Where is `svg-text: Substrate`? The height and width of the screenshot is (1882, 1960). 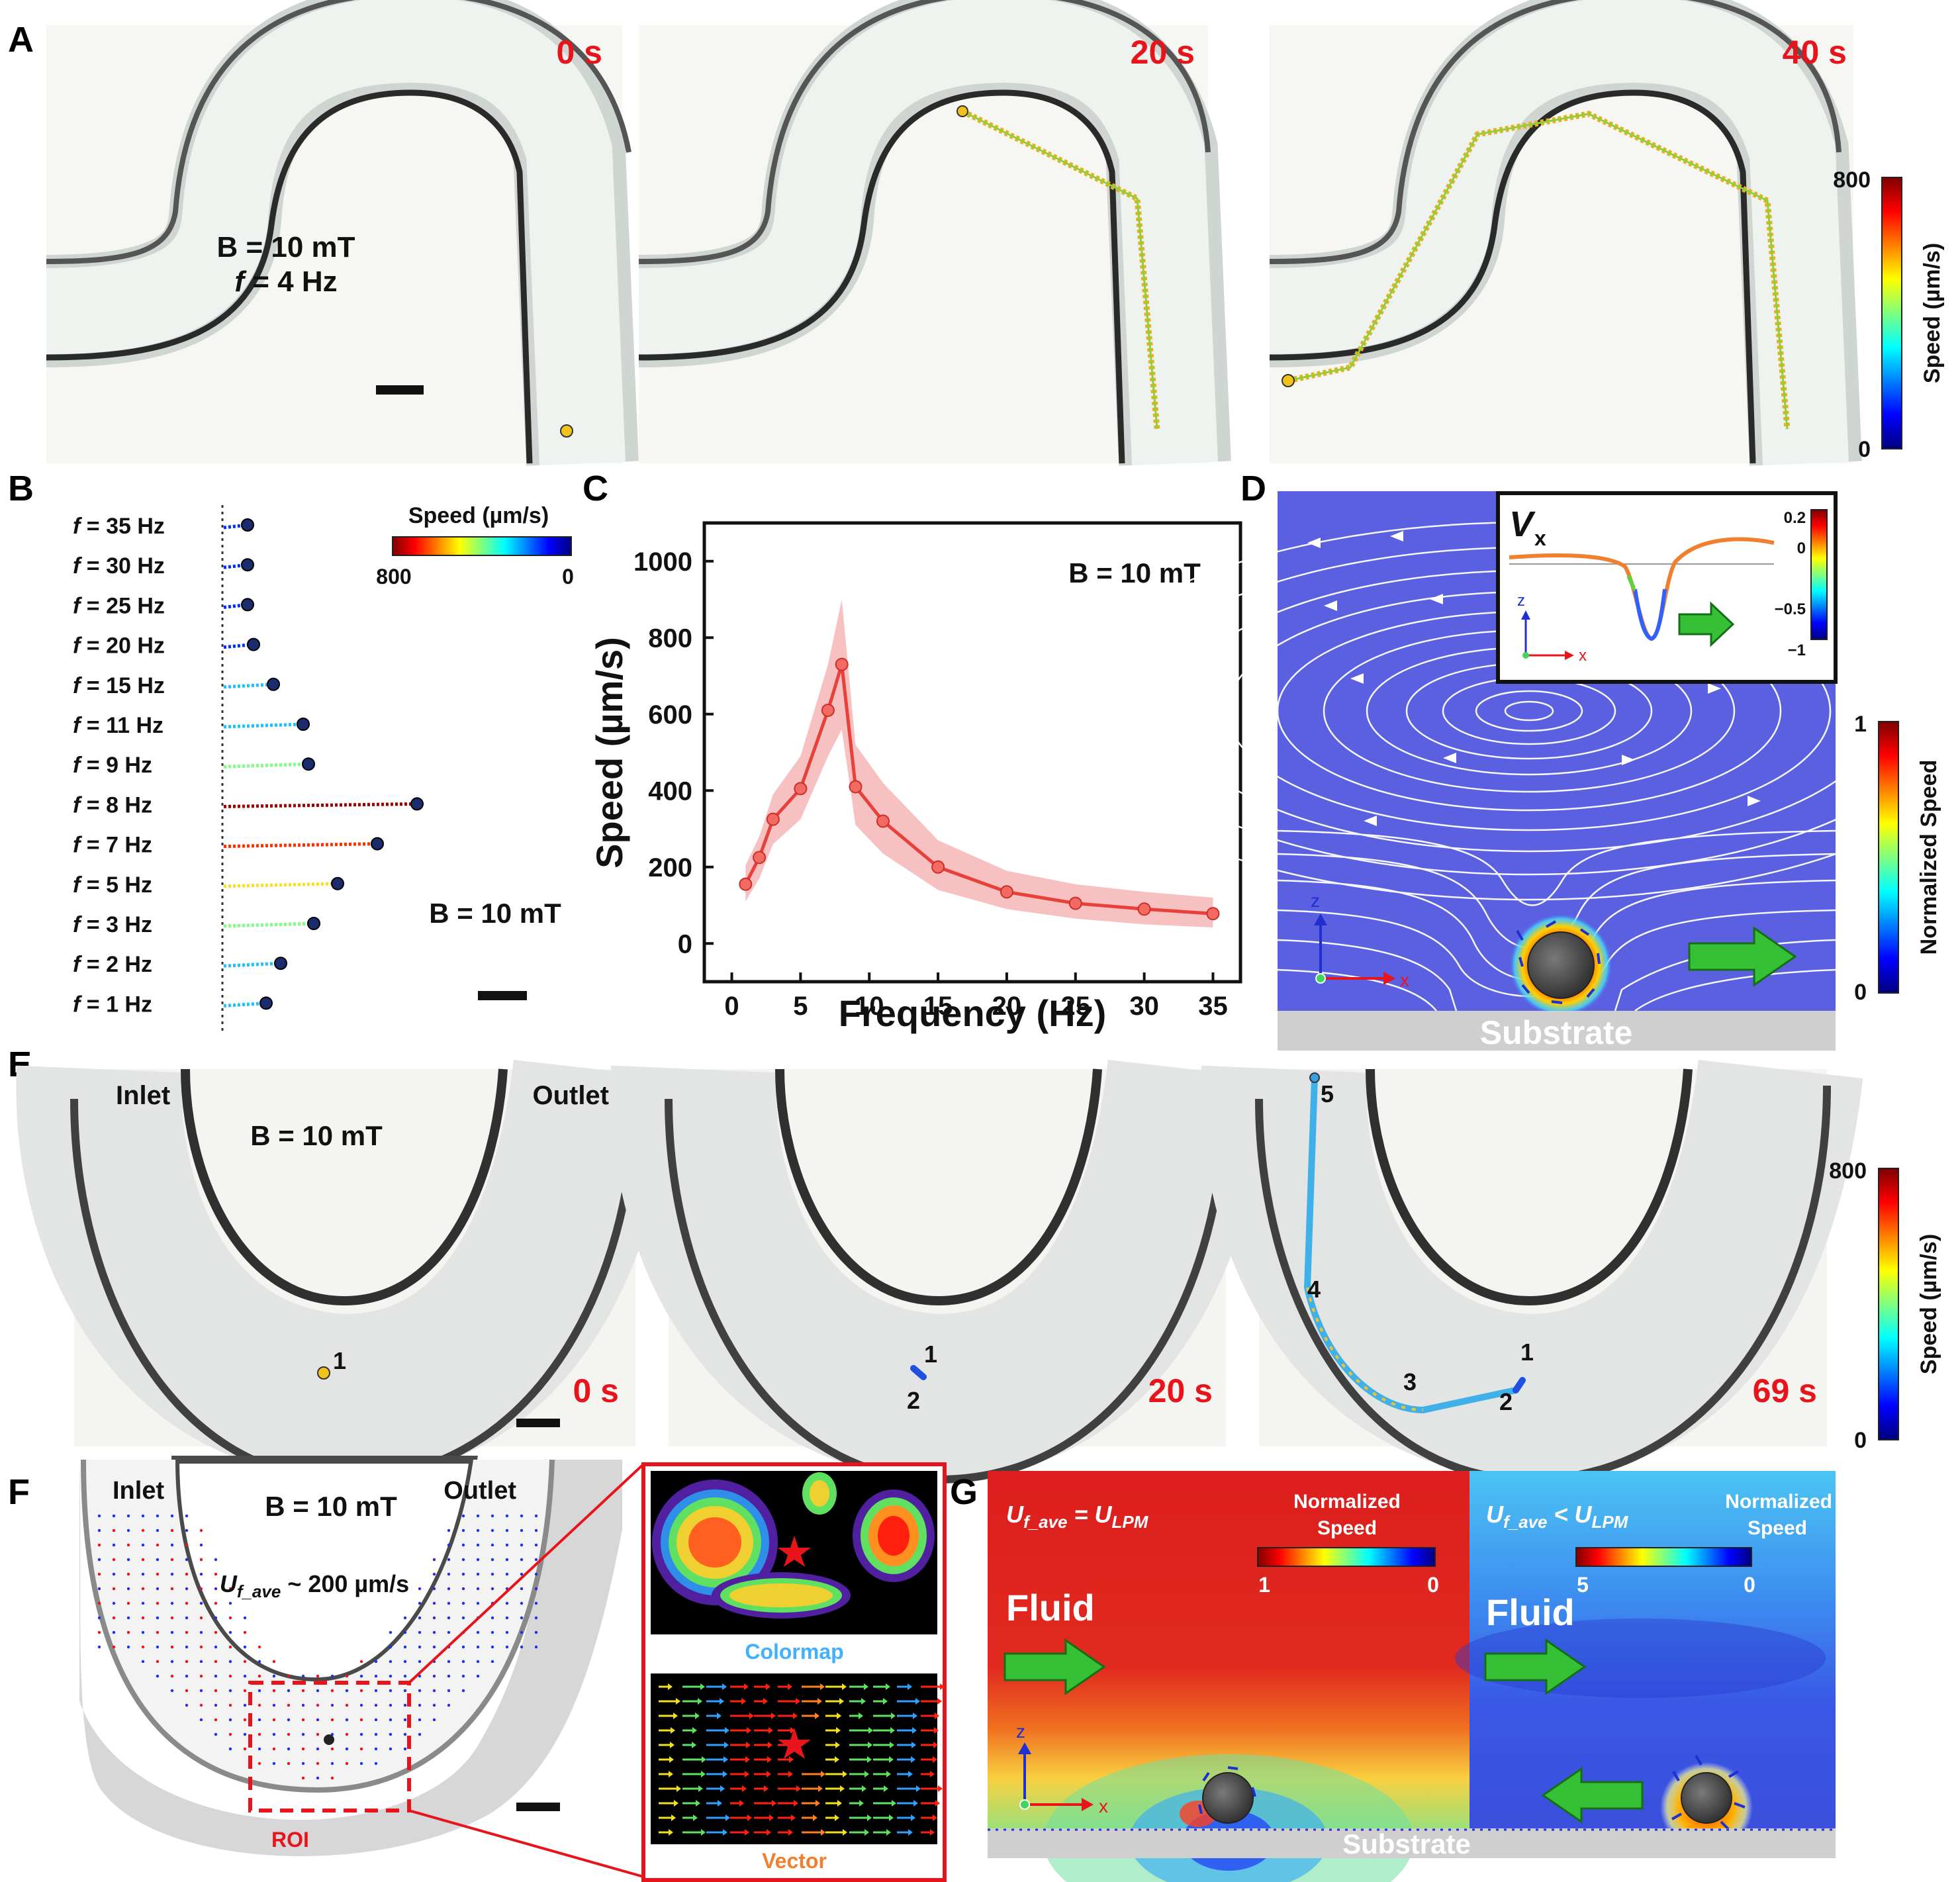
svg-text: Substrate is located at coordinates (1556, 1032).